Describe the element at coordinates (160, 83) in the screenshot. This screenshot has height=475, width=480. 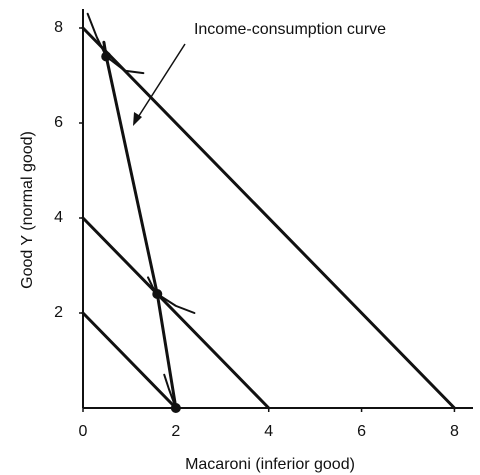
I see `annotation-arrow` at that location.